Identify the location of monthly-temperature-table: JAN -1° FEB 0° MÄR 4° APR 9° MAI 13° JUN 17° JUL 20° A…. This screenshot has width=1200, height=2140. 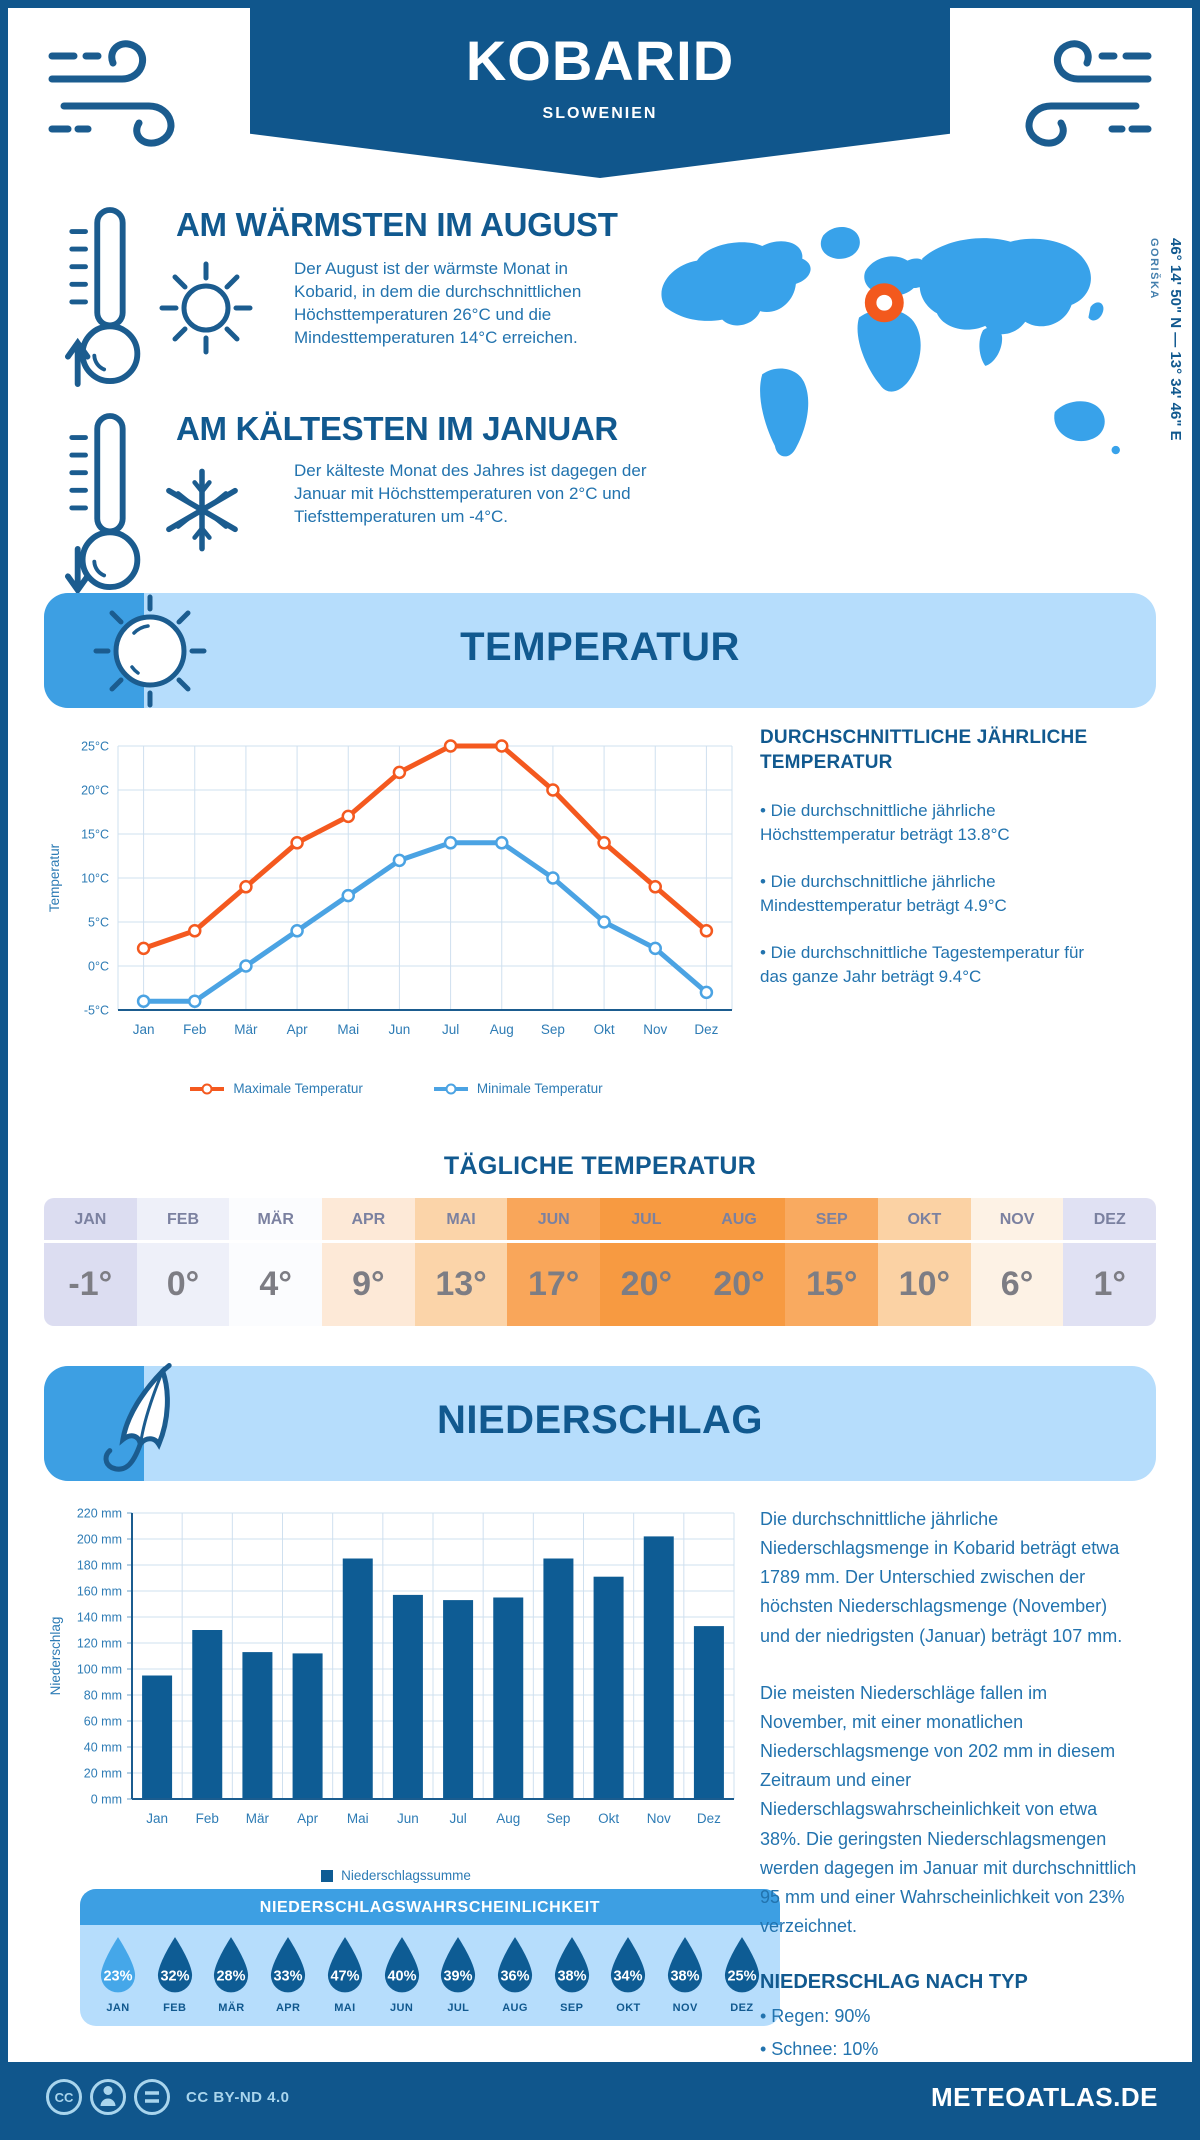
(600, 1262).